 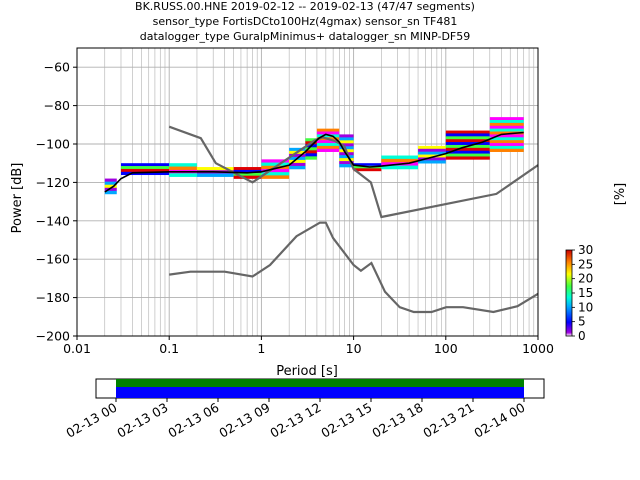 I want to click on y-tick-label: −200, so click(x=53, y=336).